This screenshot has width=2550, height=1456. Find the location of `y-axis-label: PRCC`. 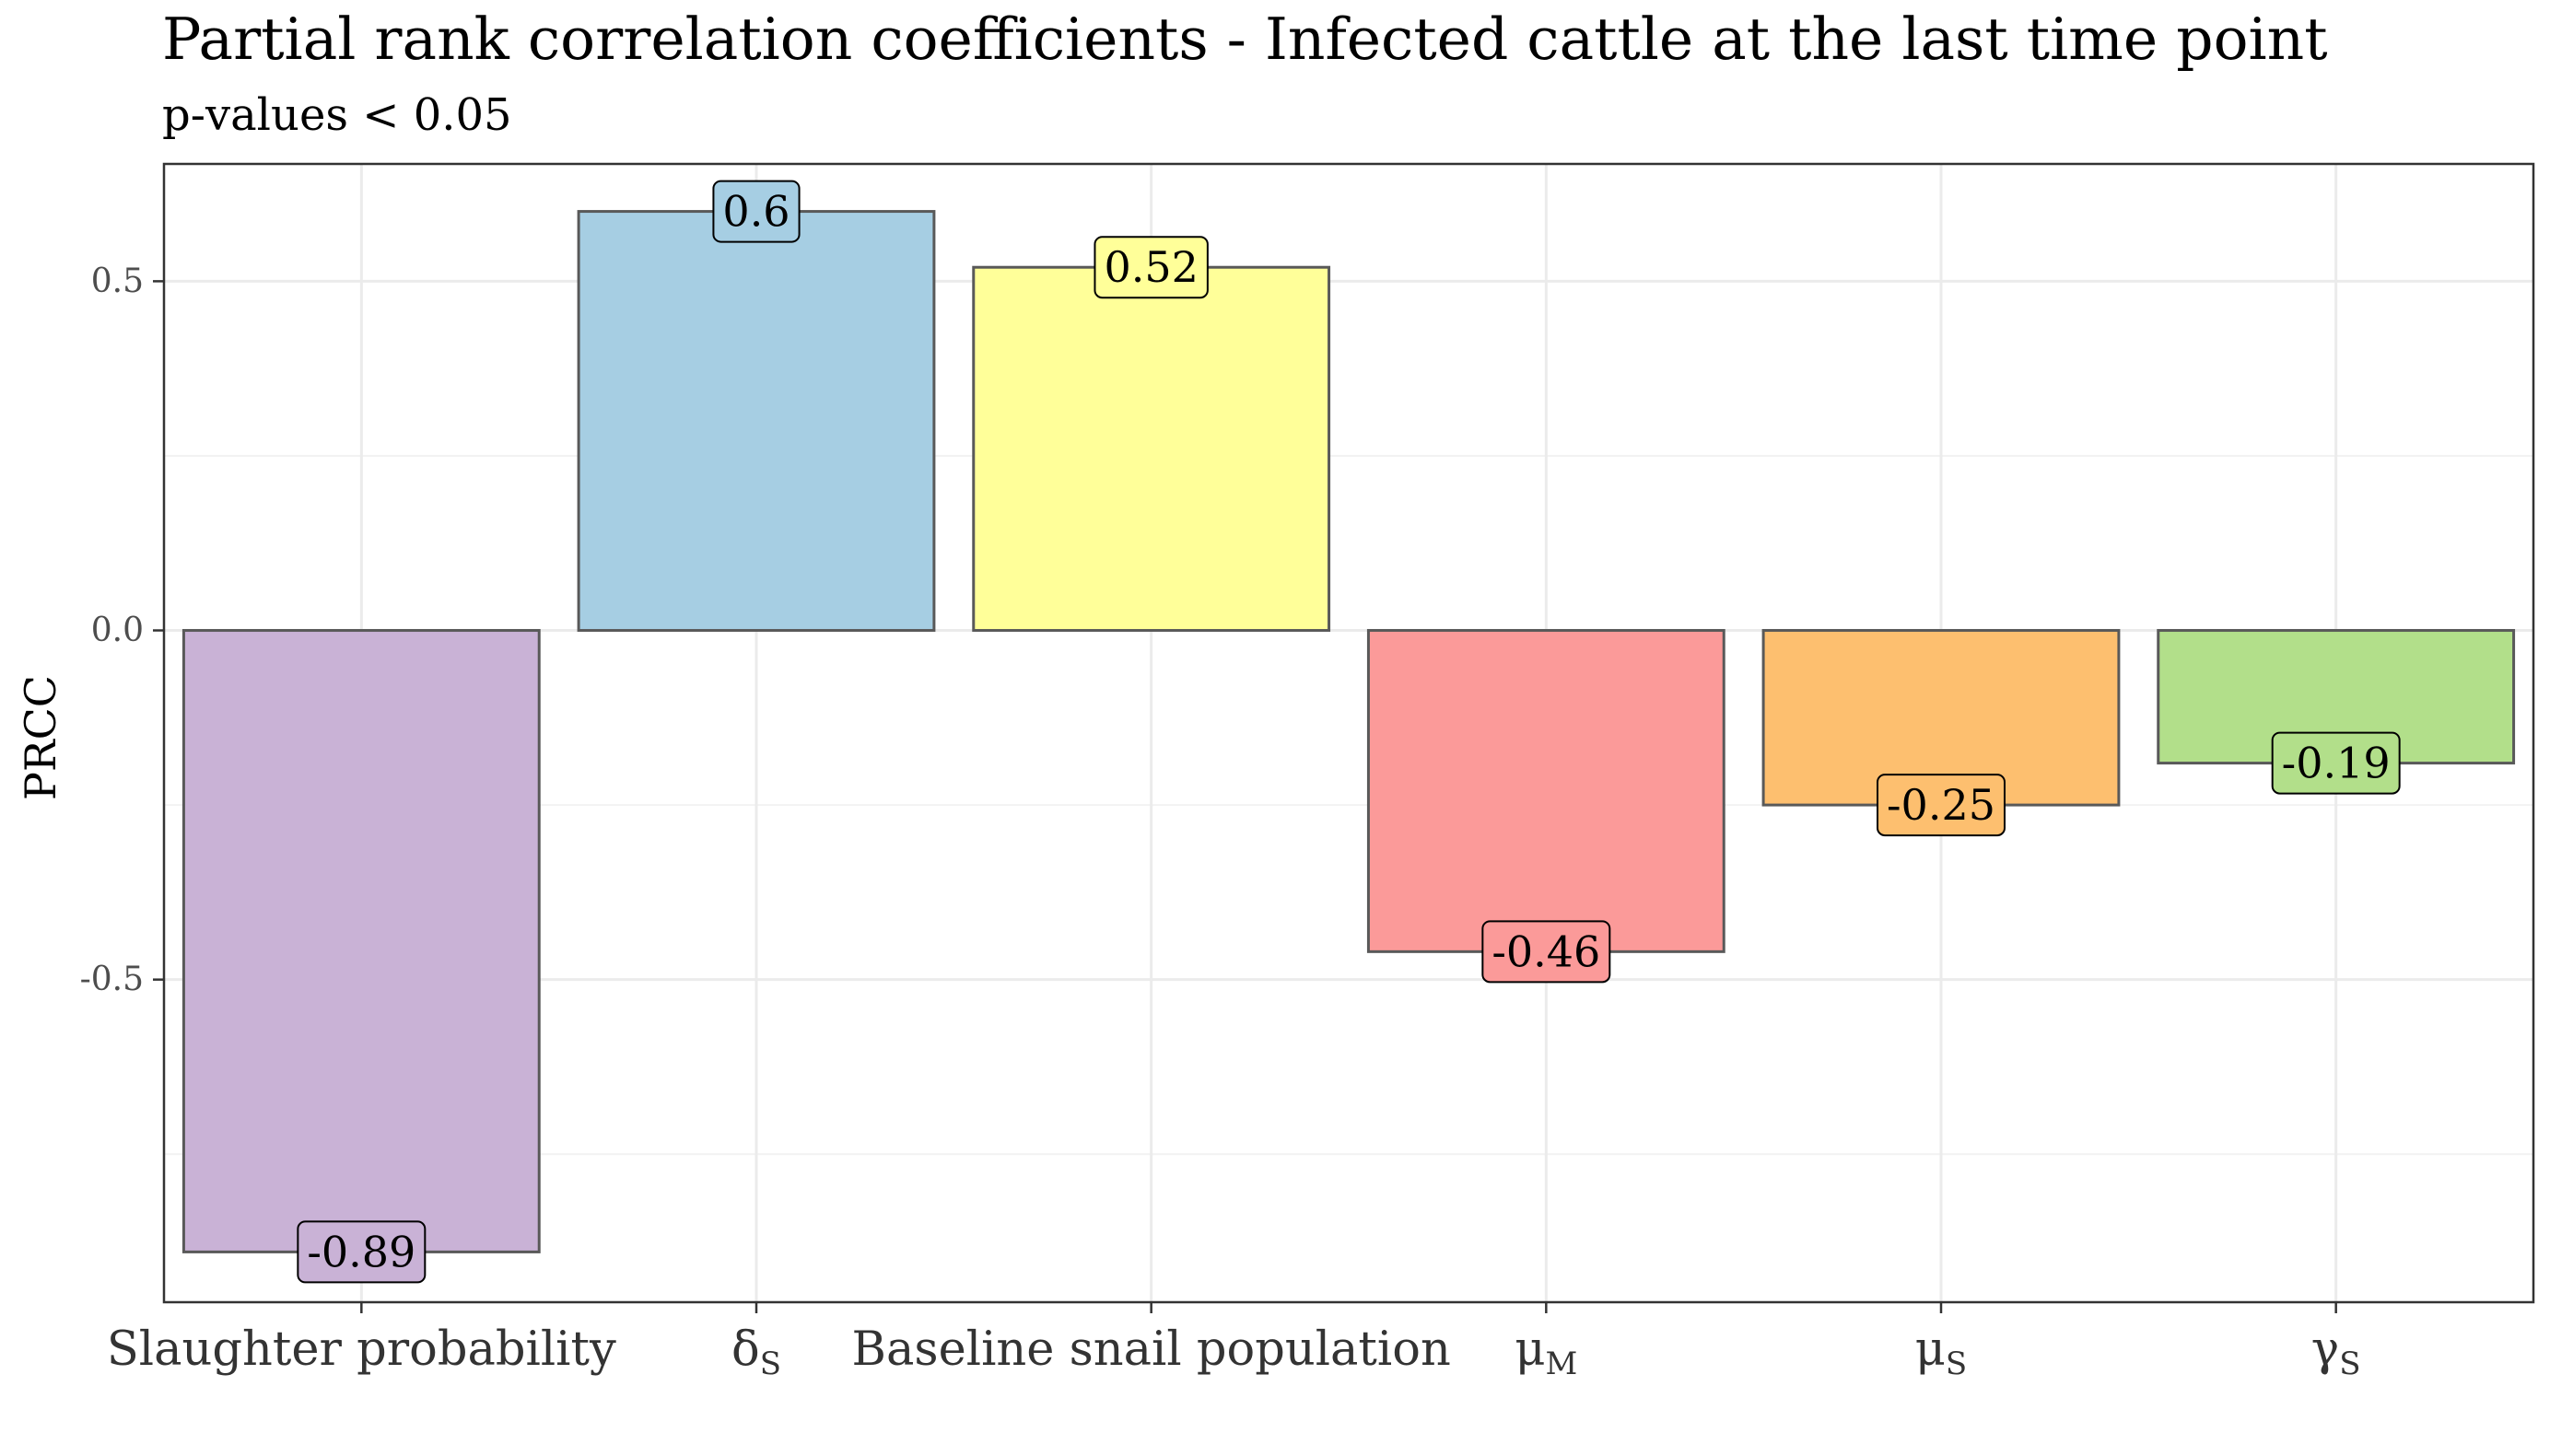

y-axis-label: PRCC is located at coordinates (40, 737).